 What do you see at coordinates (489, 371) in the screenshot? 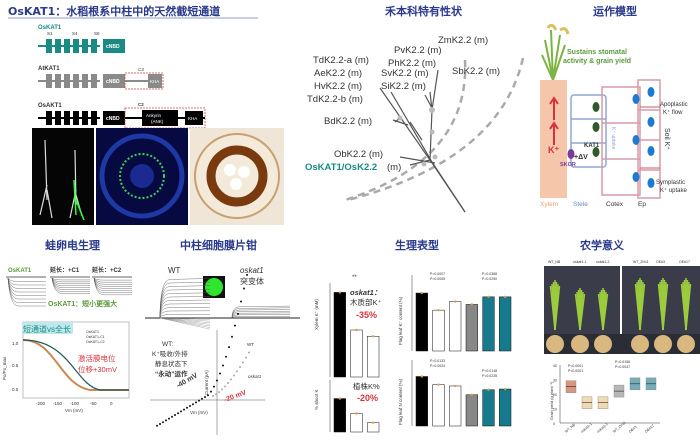
I see `svg-text: P=0.0148` at bounding box center [489, 371].